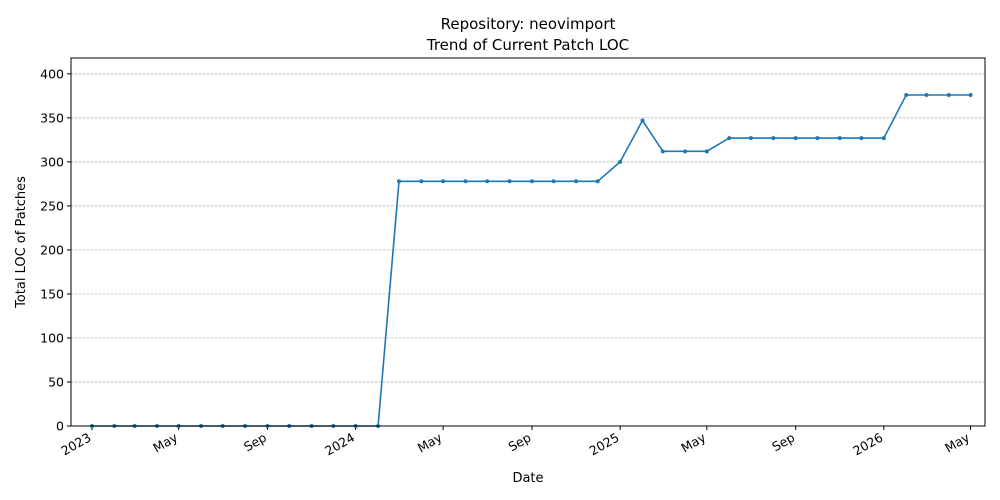  Describe the element at coordinates (60, 426) in the screenshot. I see `y-tick-label: 0` at that location.